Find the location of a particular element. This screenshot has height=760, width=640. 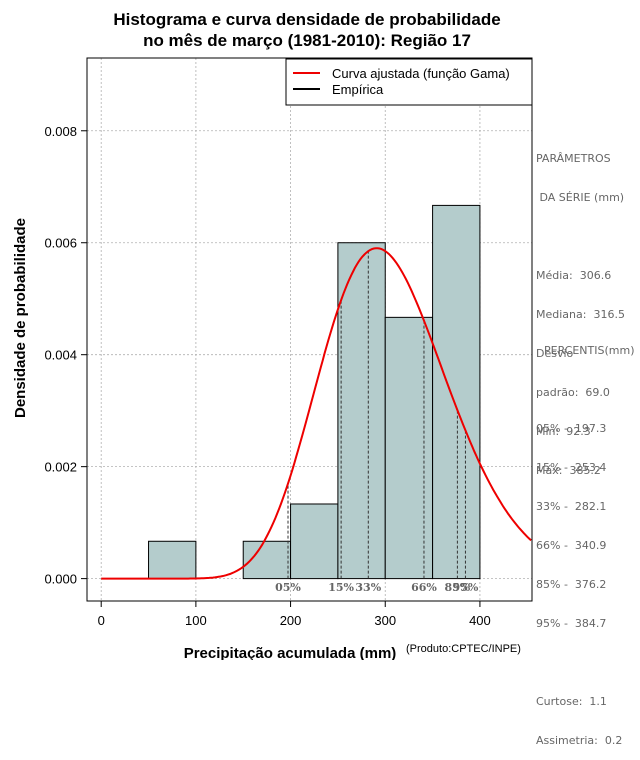

kurtosis-value: Curtose: 1.1 is located at coordinates (571, 701).